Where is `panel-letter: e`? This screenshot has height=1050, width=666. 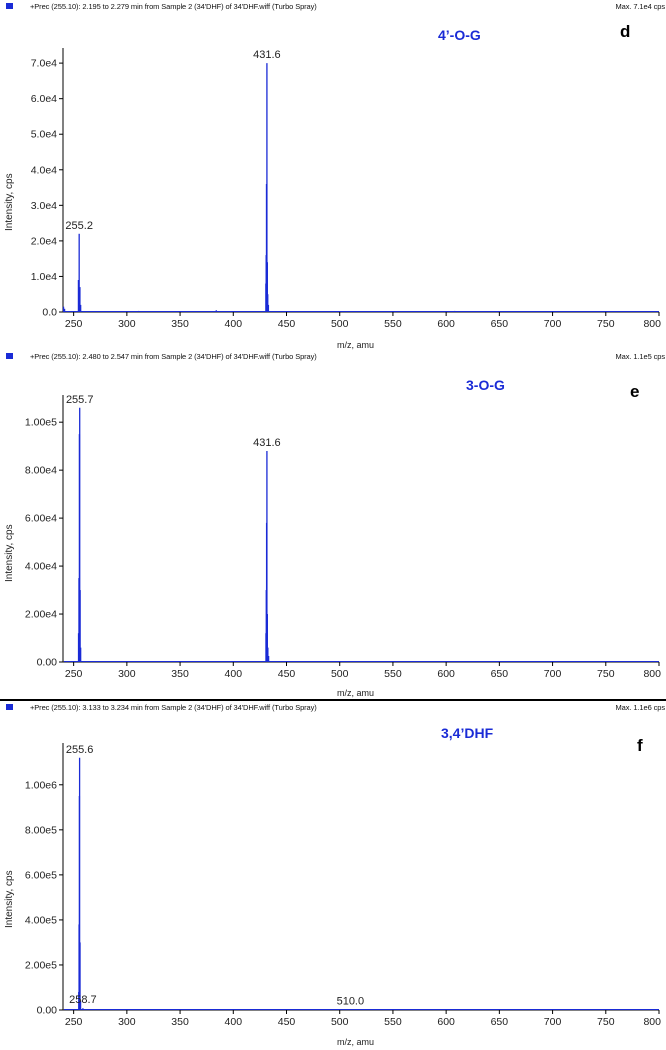
panel-letter: e is located at coordinates (635, 391).